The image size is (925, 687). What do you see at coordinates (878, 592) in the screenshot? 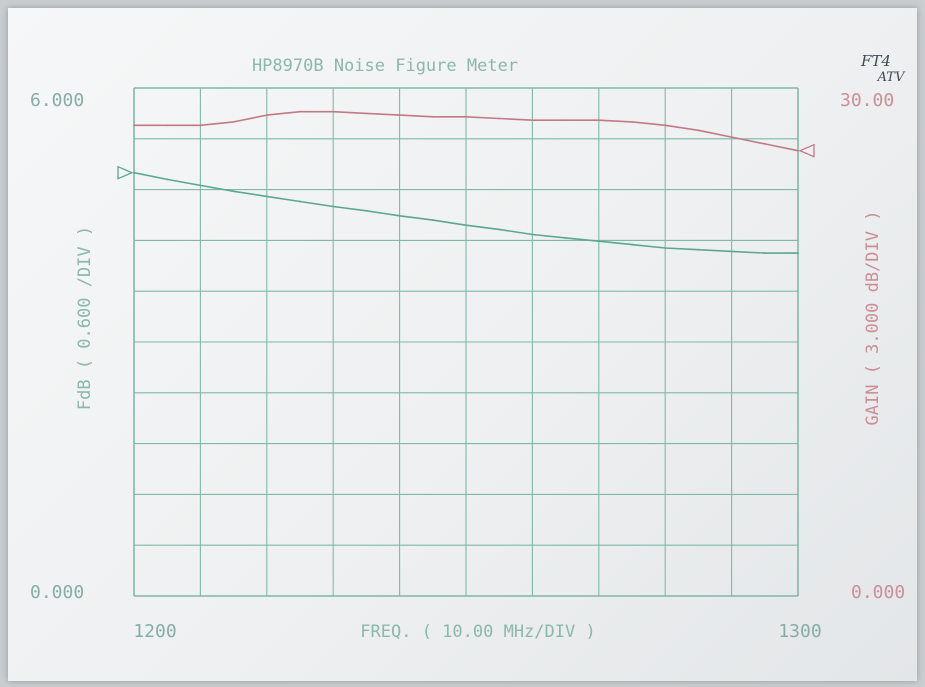
I see `right-axis-bottom-label: 0.000` at bounding box center [878, 592].